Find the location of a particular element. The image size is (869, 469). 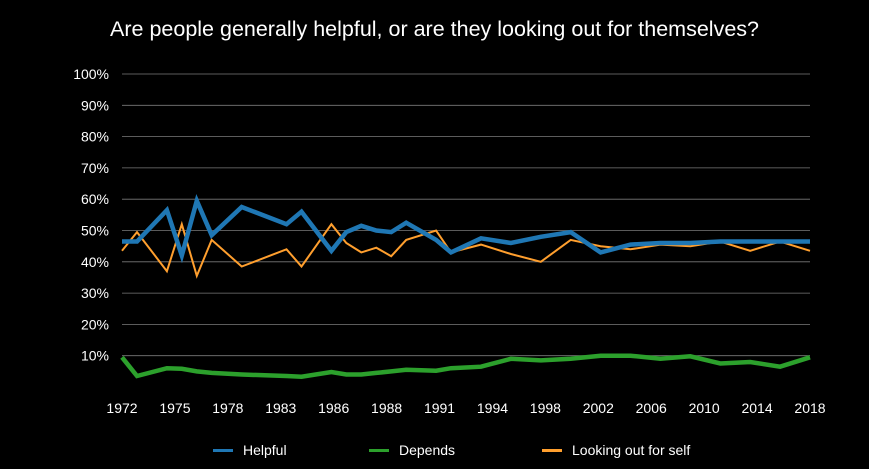

legend-item-depends: Depends is located at coordinates (412, 450).